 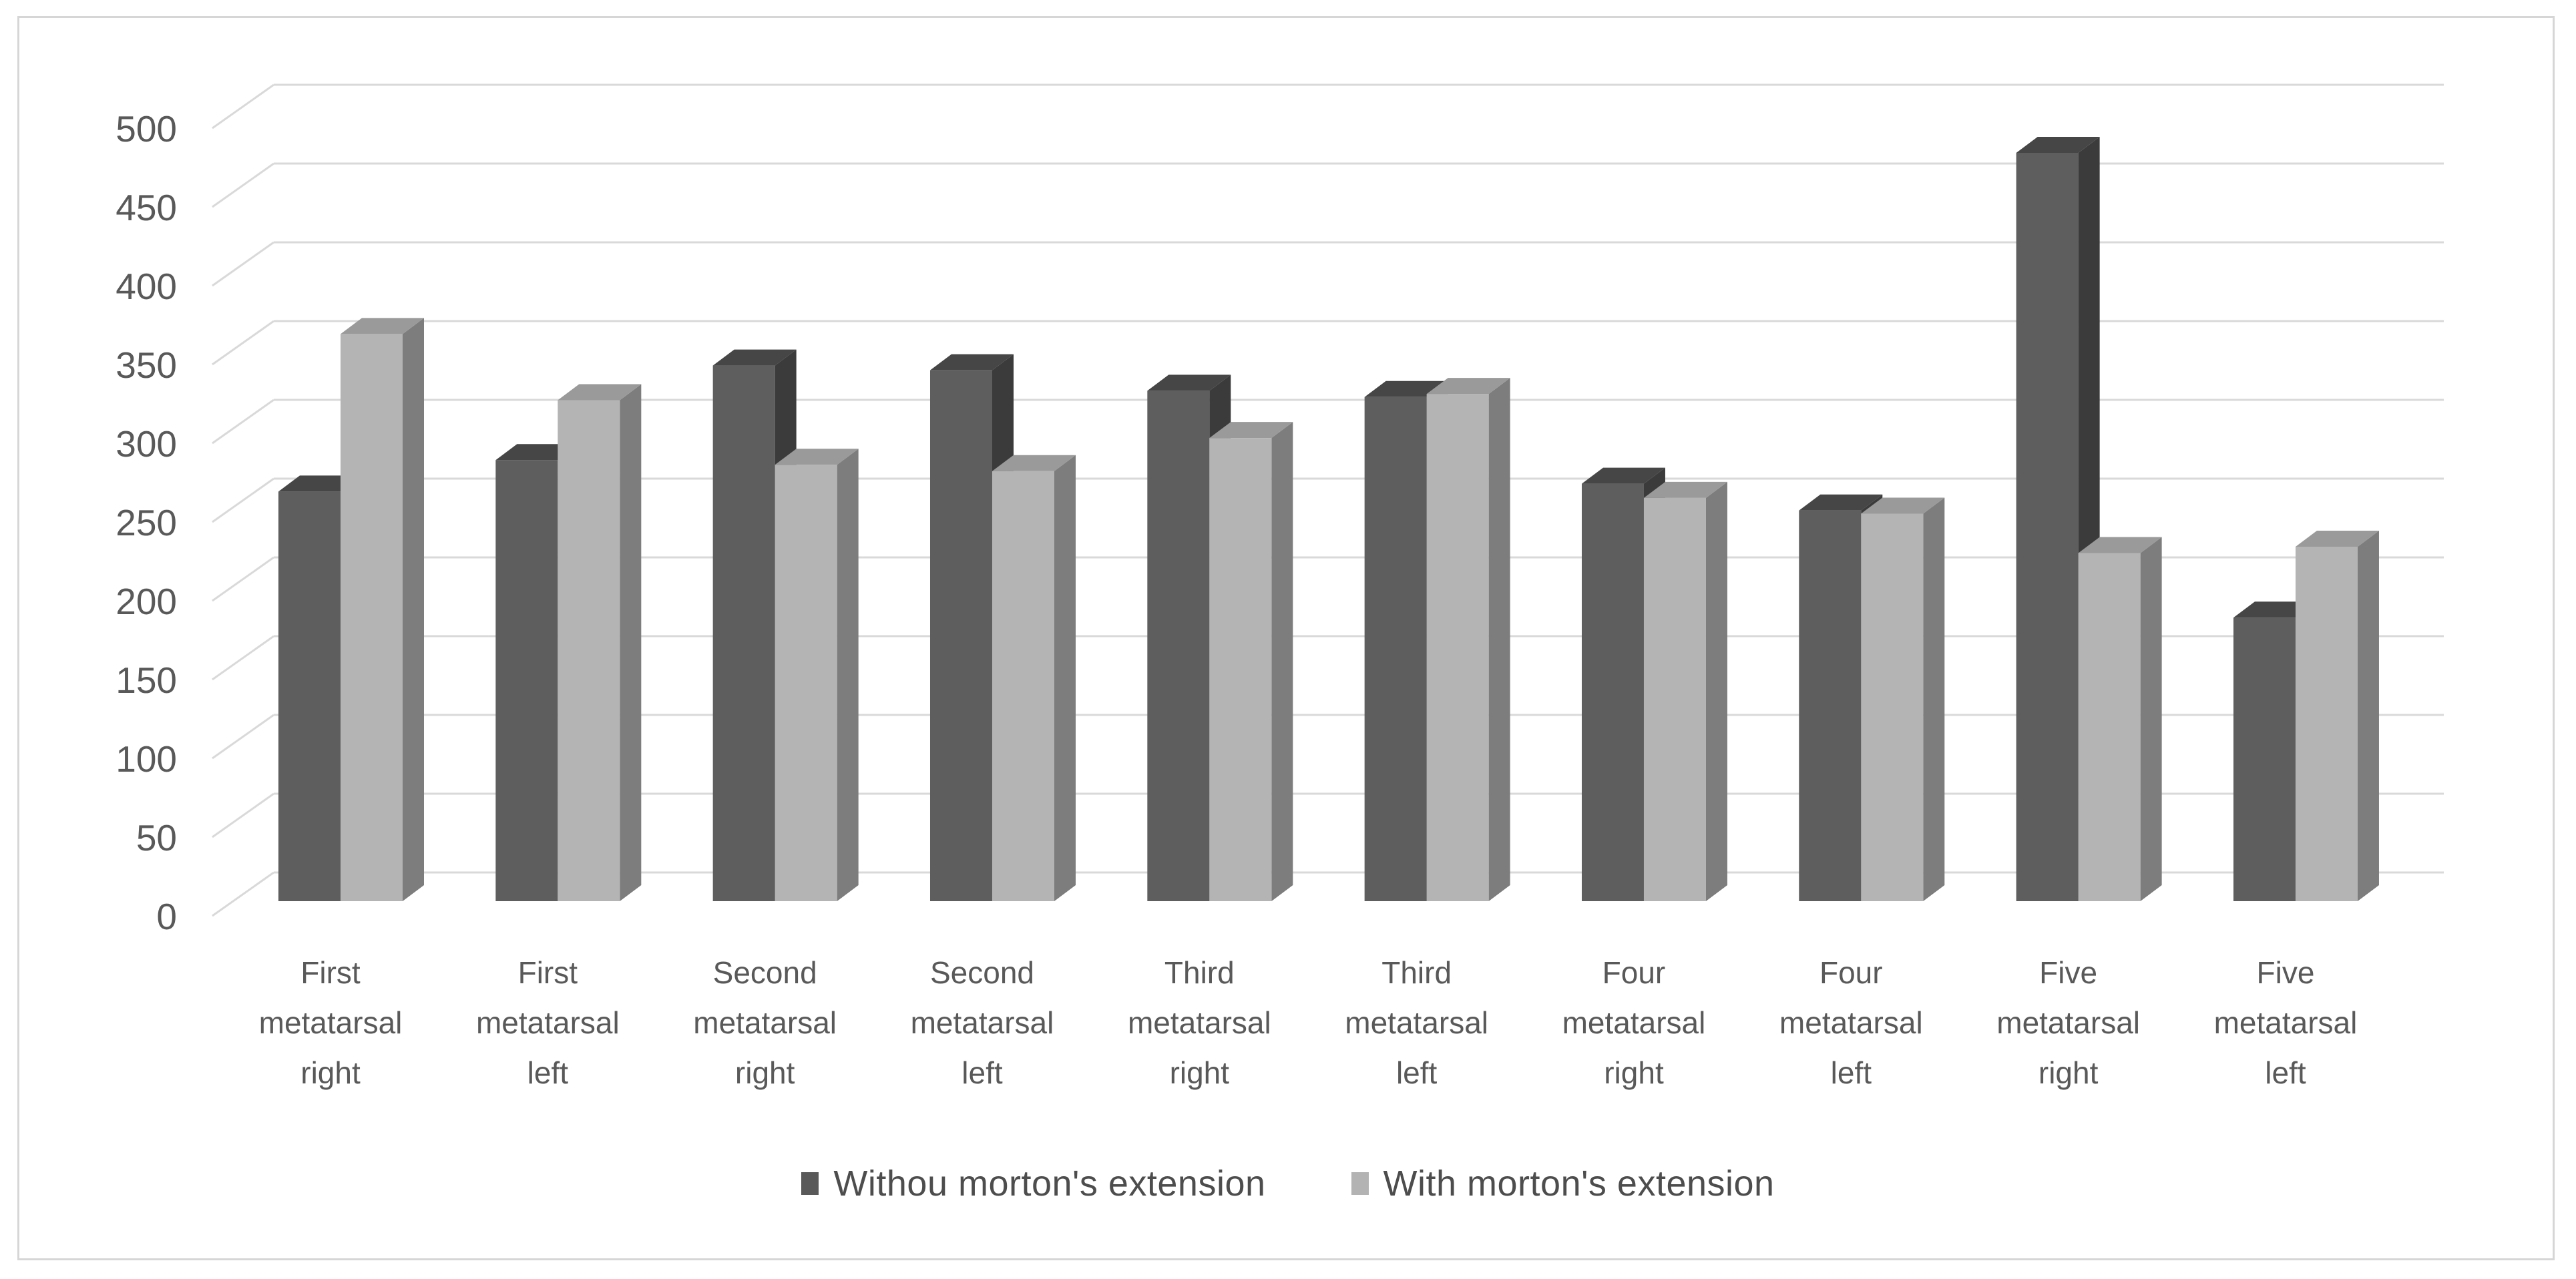 What do you see at coordinates (146, 601) in the screenshot?
I see `y-axis-tick-label: 200` at bounding box center [146, 601].